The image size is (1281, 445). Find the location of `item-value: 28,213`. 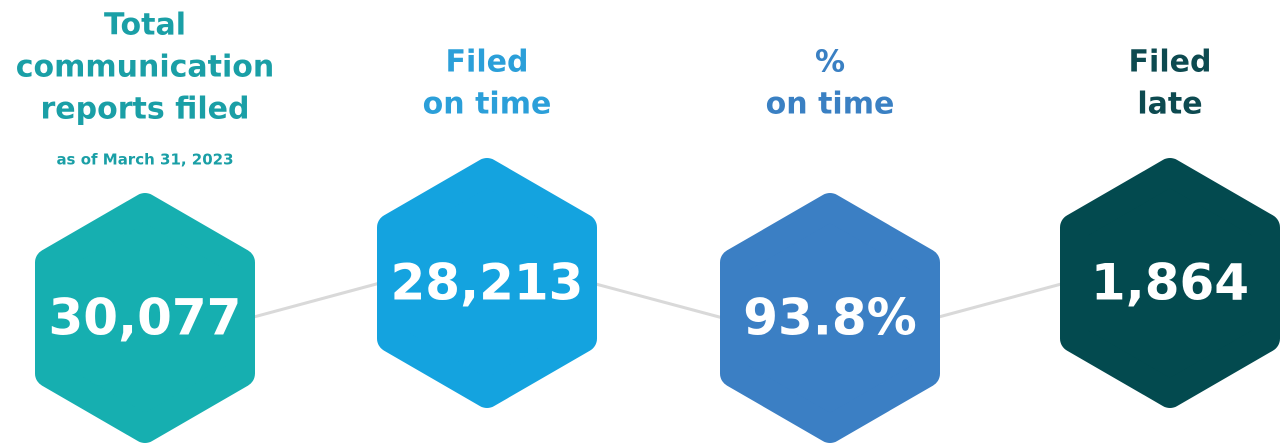

item-value: 28,213 is located at coordinates (487, 283).